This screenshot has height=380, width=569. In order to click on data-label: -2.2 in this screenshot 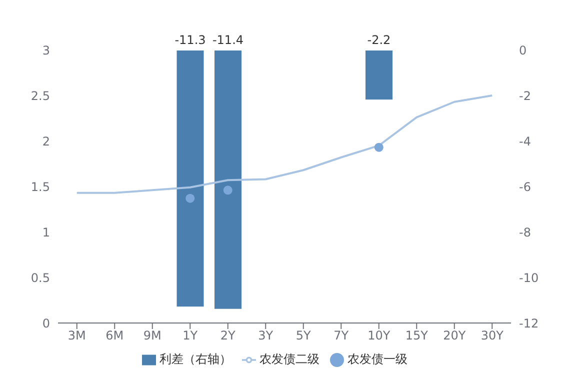, I will do `click(379, 40)`.